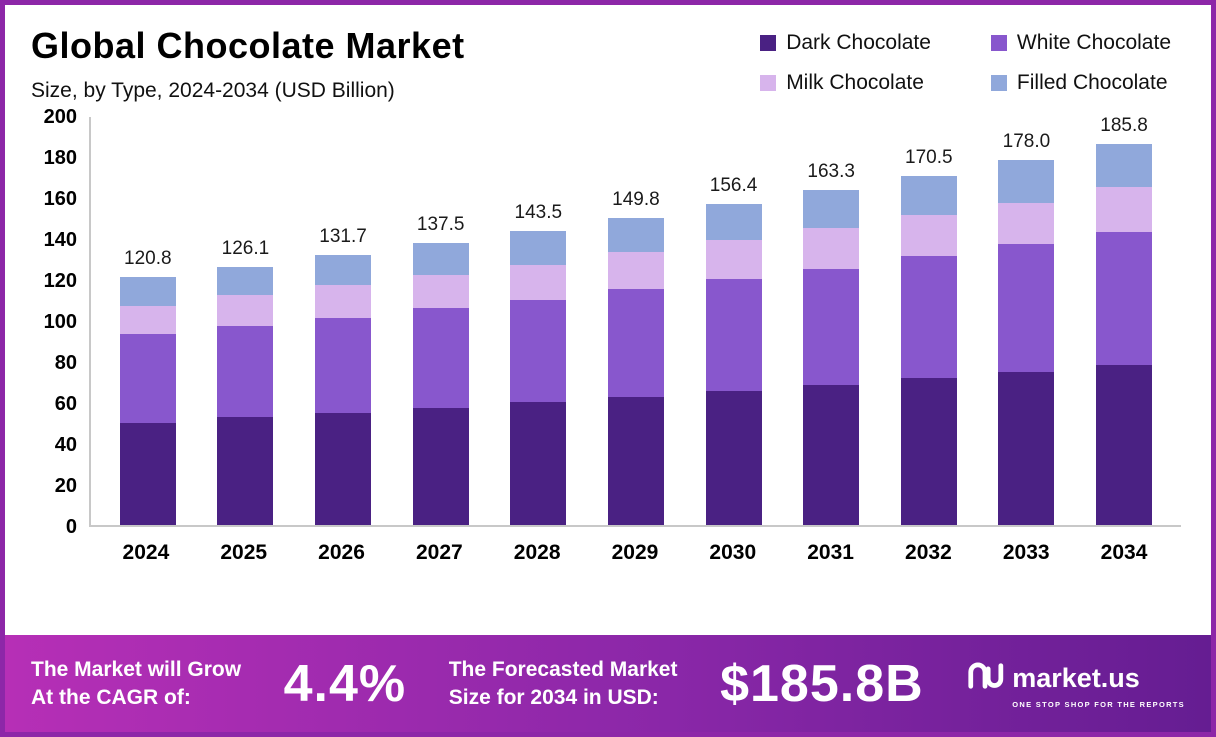 The width and height of the screenshot is (1216, 737). I want to click on forecast-value: $185.8B, so click(822, 683).